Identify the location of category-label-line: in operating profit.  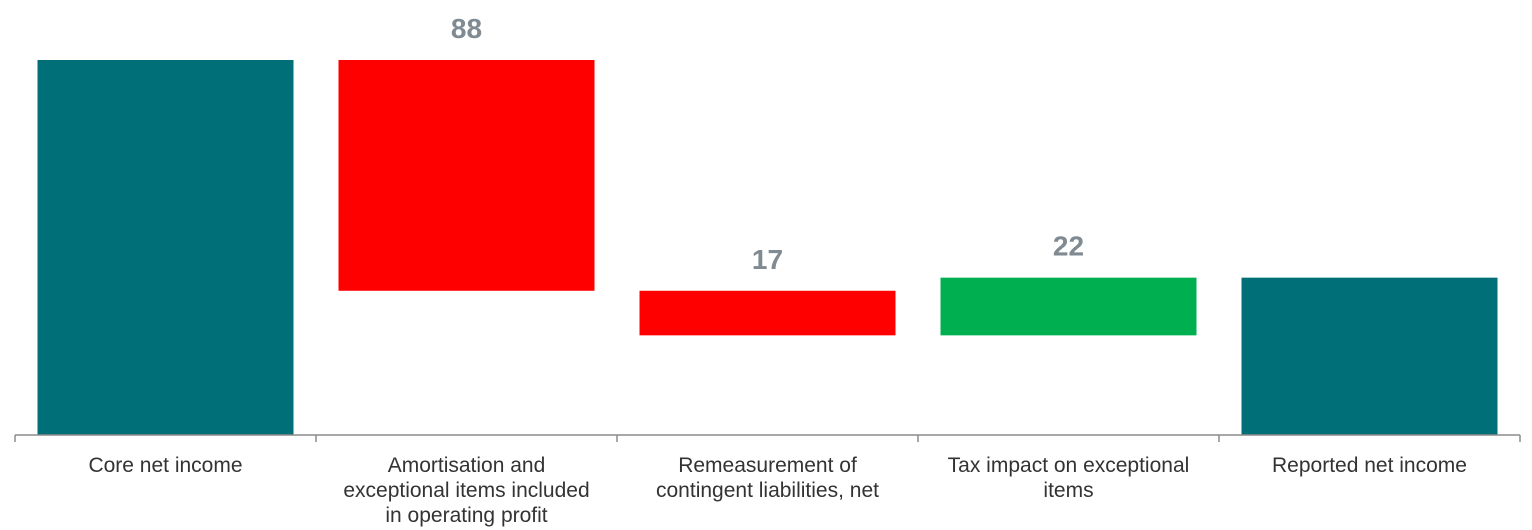
(466, 515).